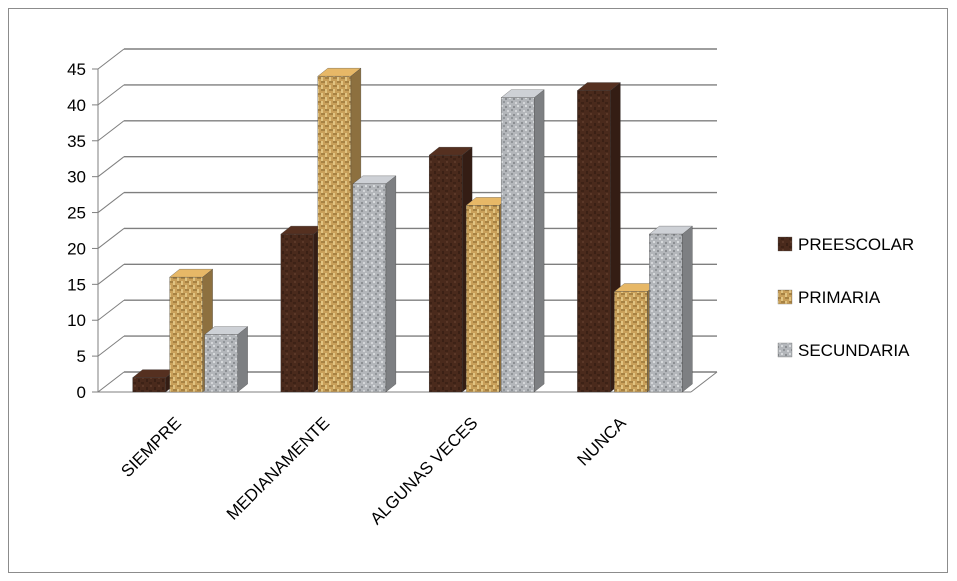  What do you see at coordinates (81, 356) in the screenshot?
I see `y-tick-label: 5` at bounding box center [81, 356].